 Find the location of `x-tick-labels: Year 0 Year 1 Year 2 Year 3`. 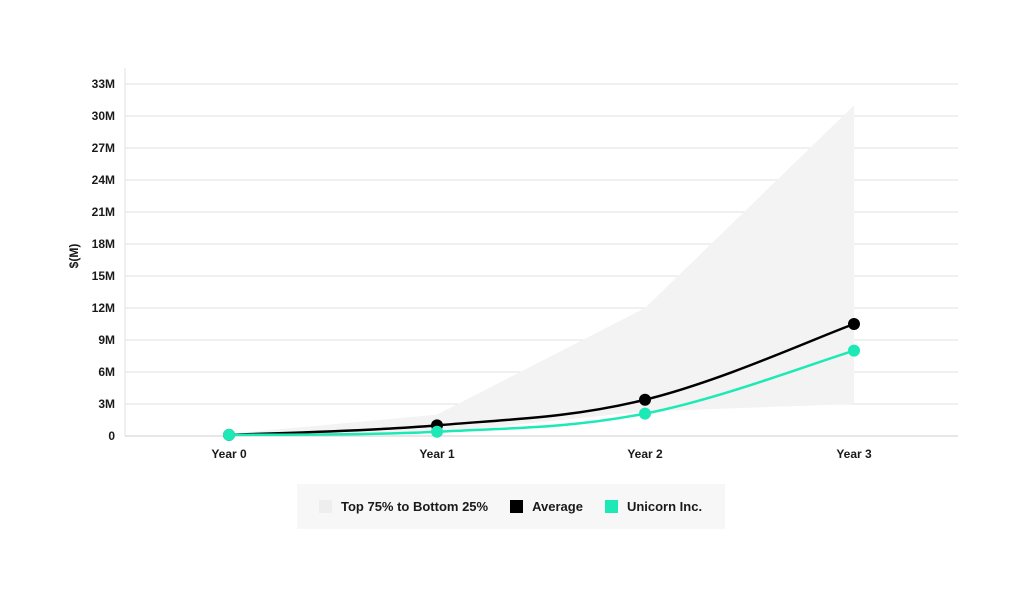

x-tick-labels: Year 0 Year 1 Year 2 Year 3 is located at coordinates (541, 454).